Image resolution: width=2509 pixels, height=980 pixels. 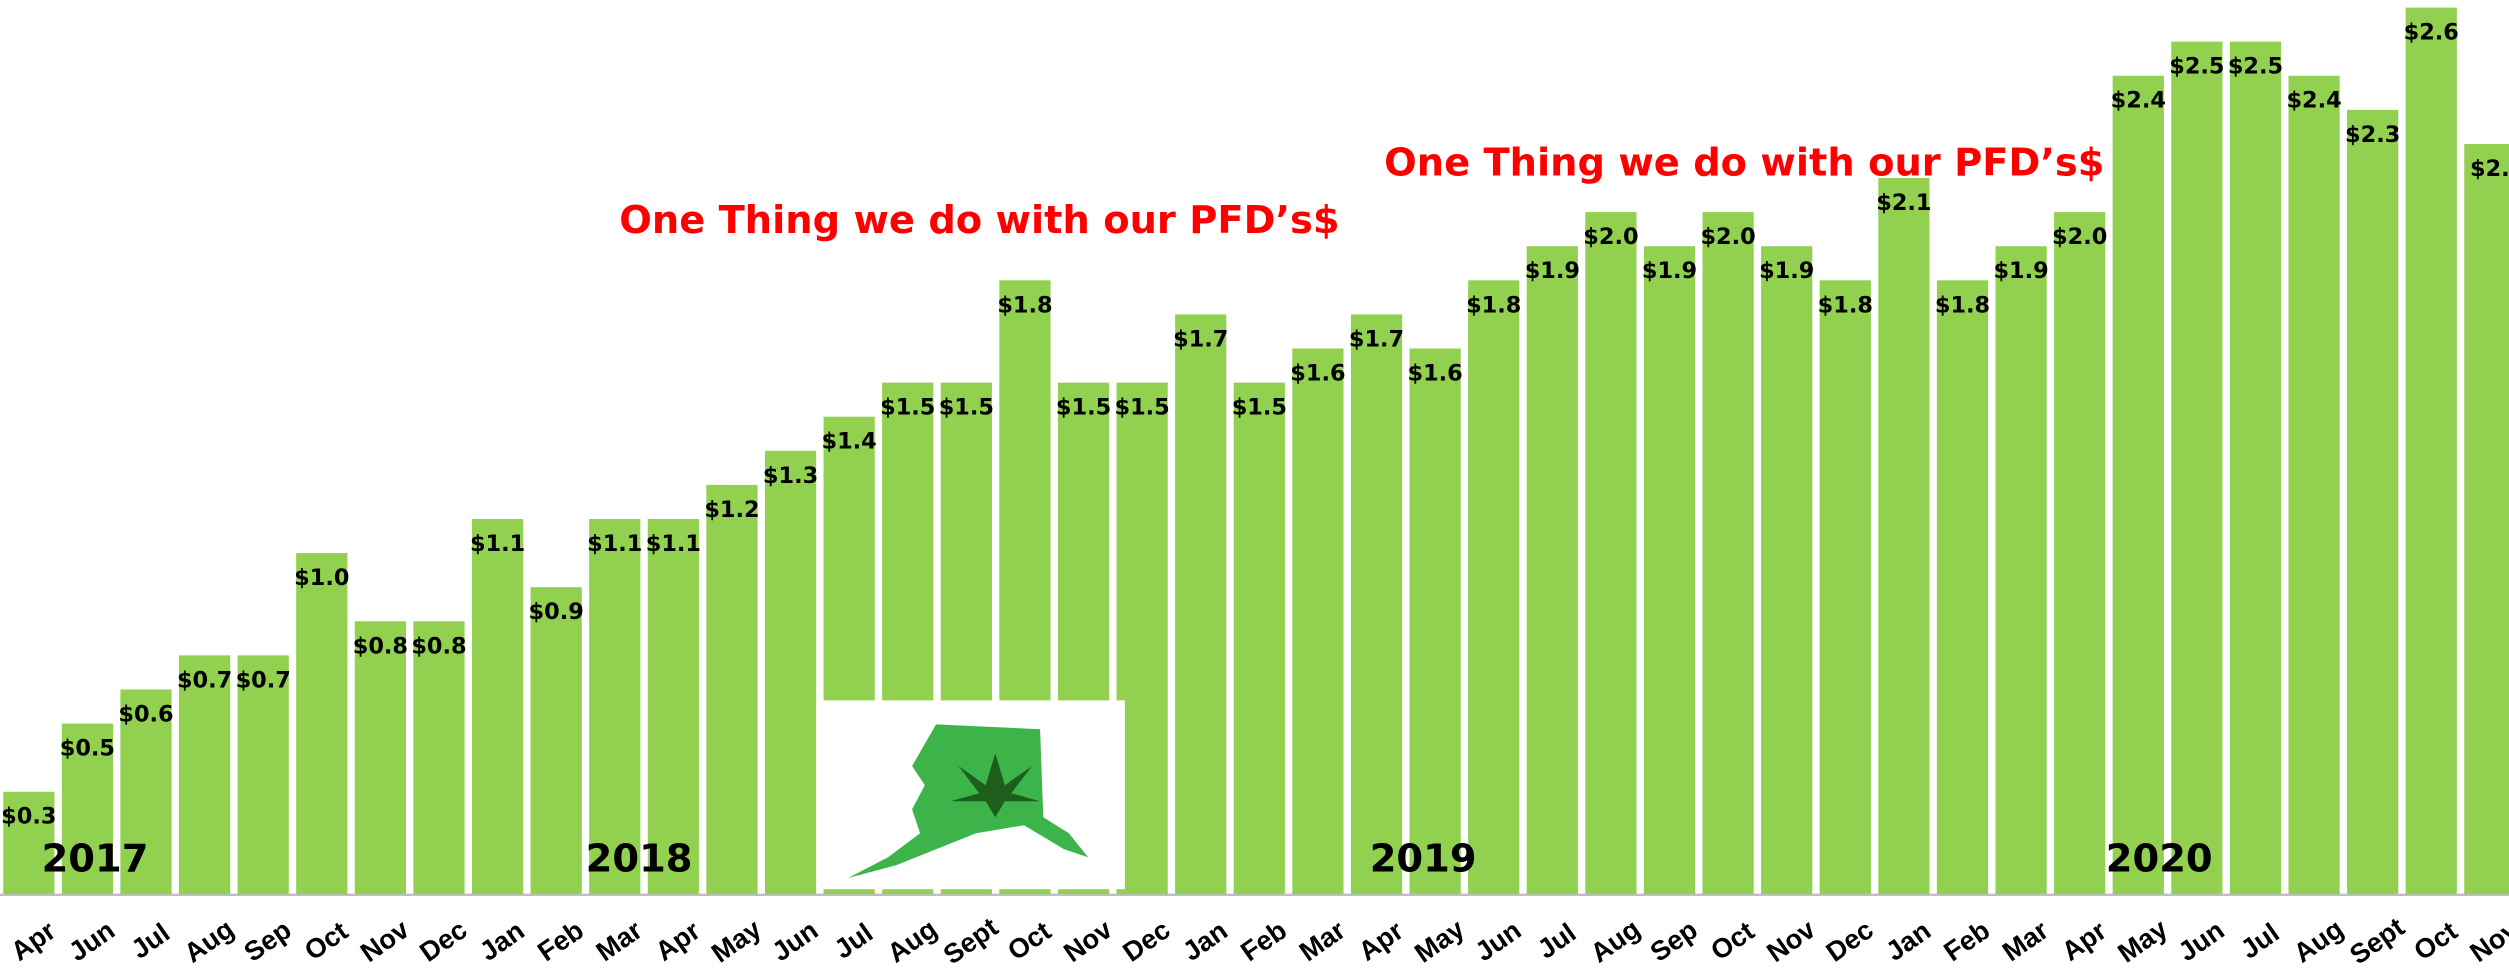 I want to click on x-tick-label: Dec, so click(x=1849, y=941).